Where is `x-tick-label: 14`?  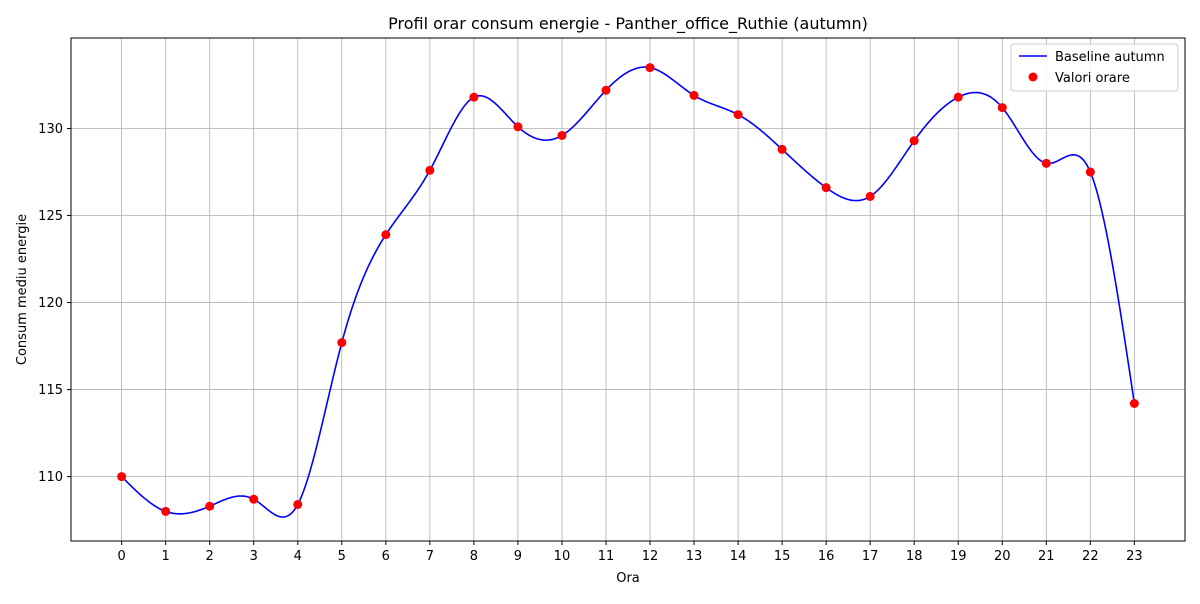 x-tick-label: 14 is located at coordinates (738, 556).